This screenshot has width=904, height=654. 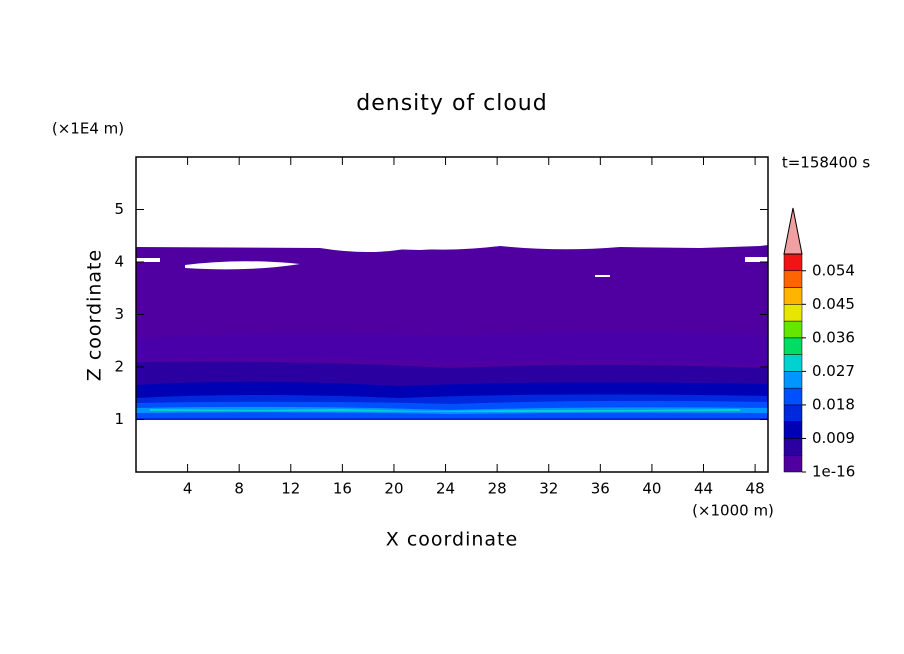 What do you see at coordinates (239, 489) in the screenshot?
I see `x-tick-label: 8` at bounding box center [239, 489].